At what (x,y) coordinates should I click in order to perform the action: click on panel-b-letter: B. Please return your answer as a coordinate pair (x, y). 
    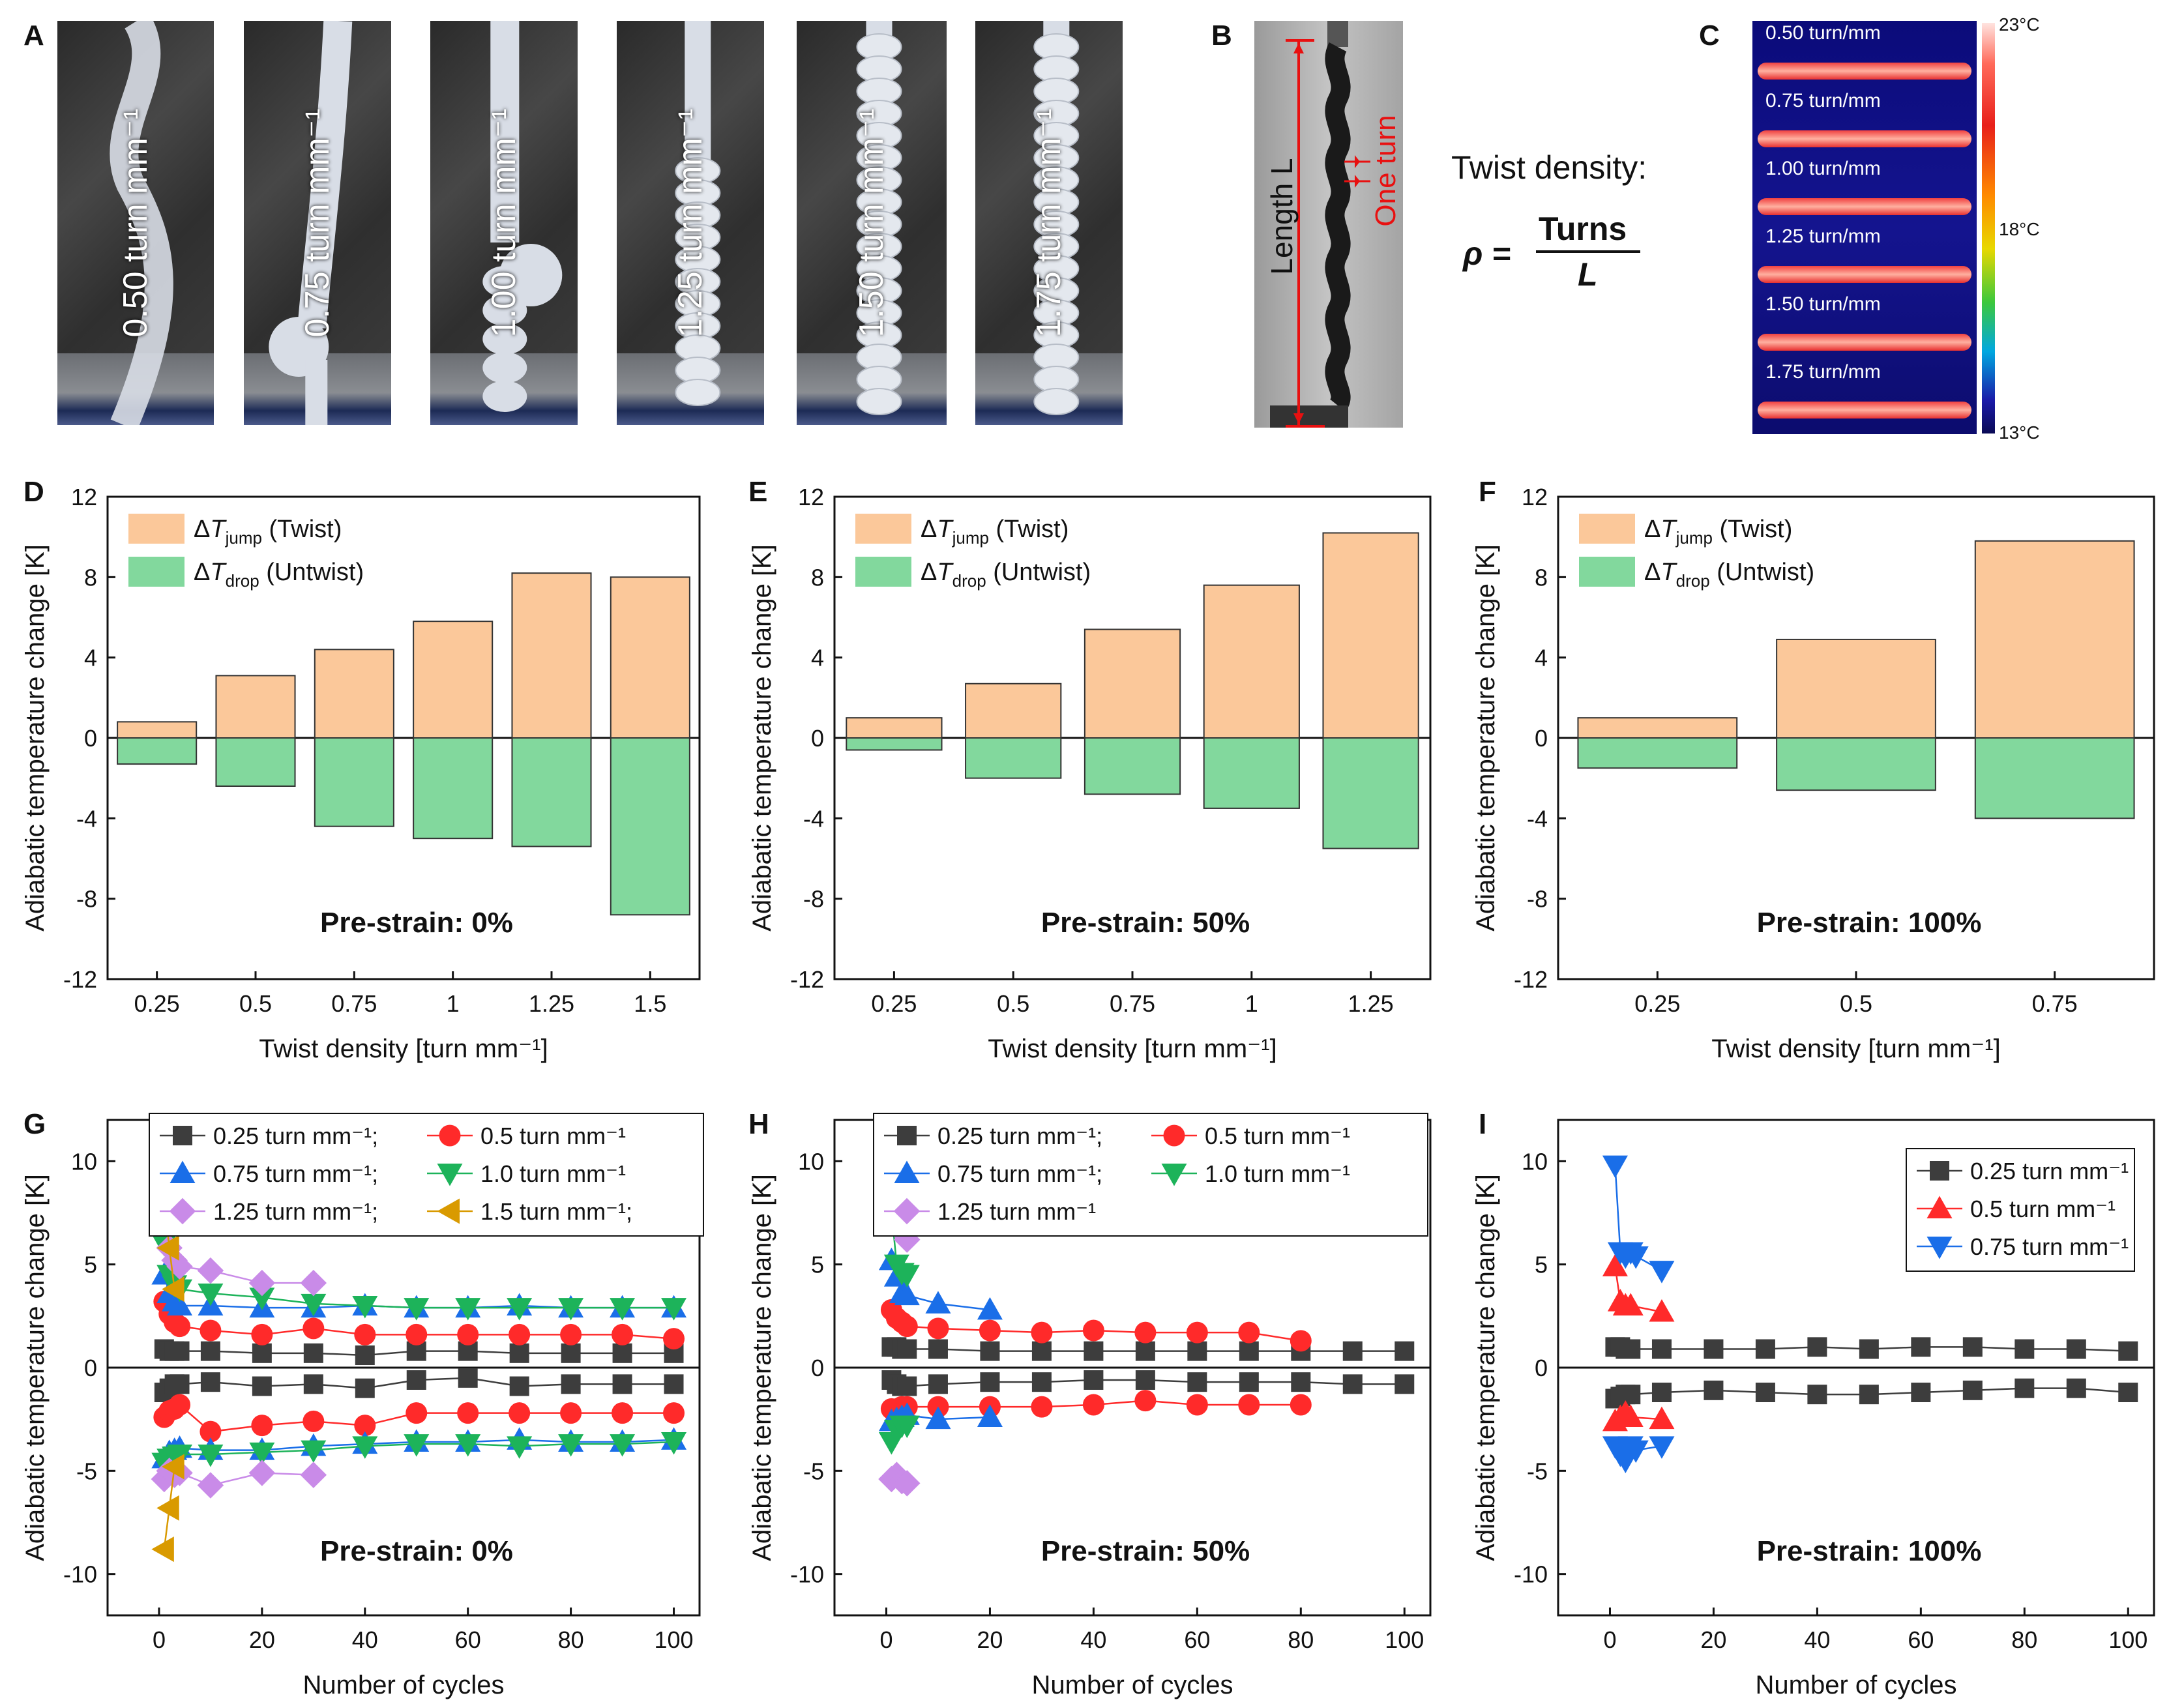
    Looking at the image, I should click on (1221, 35).